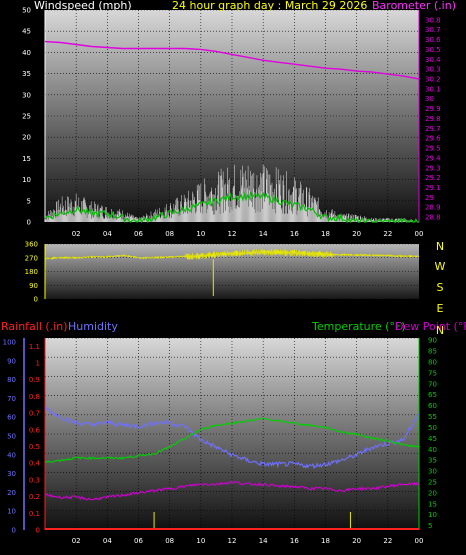 The width and height of the screenshot is (466, 555). Describe the element at coordinates (433, 218) in the screenshot. I see `baro-y-tick: 28.8` at that location.